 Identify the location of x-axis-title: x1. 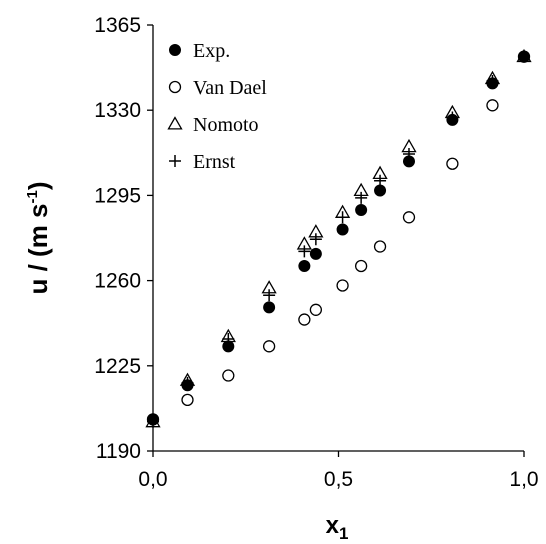
(337, 527).